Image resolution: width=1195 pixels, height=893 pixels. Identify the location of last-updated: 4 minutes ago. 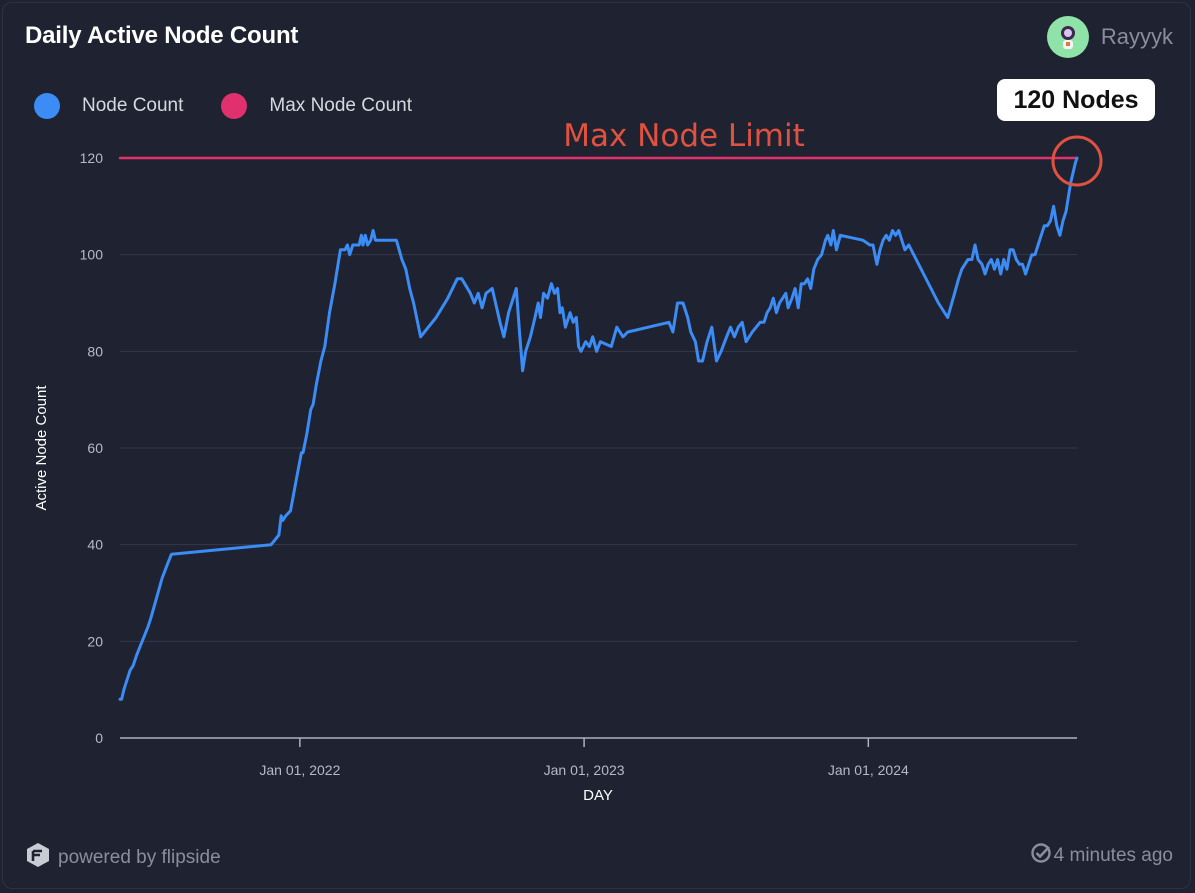
(1101, 856).